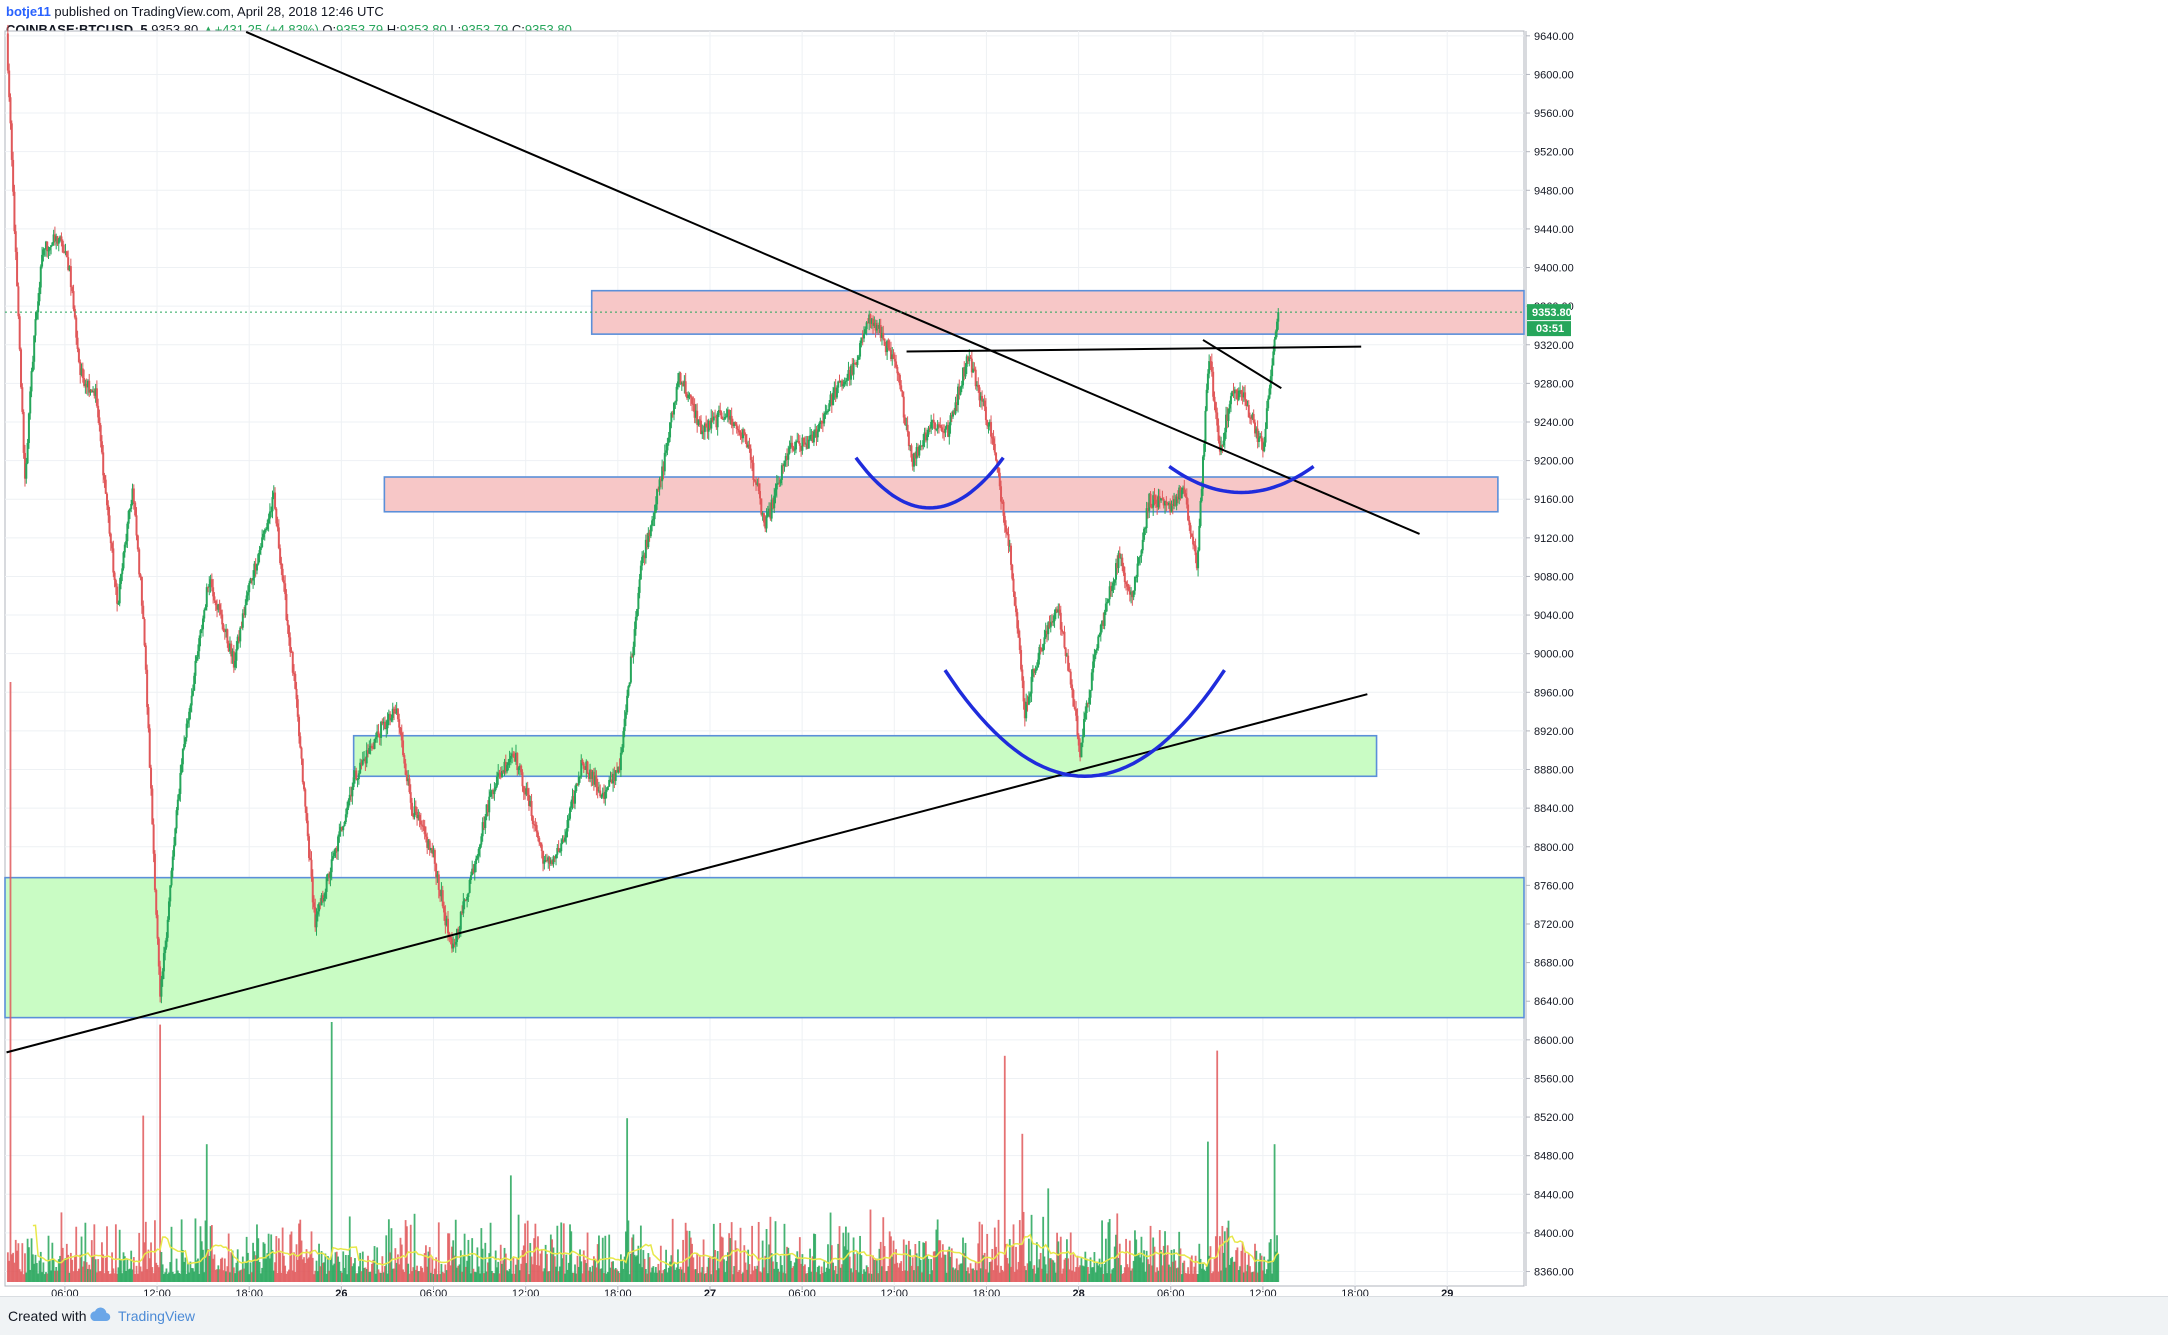 The image size is (2168, 1335). What do you see at coordinates (1554, 577) in the screenshot?
I see `price-tick-label: 9080.00` at bounding box center [1554, 577].